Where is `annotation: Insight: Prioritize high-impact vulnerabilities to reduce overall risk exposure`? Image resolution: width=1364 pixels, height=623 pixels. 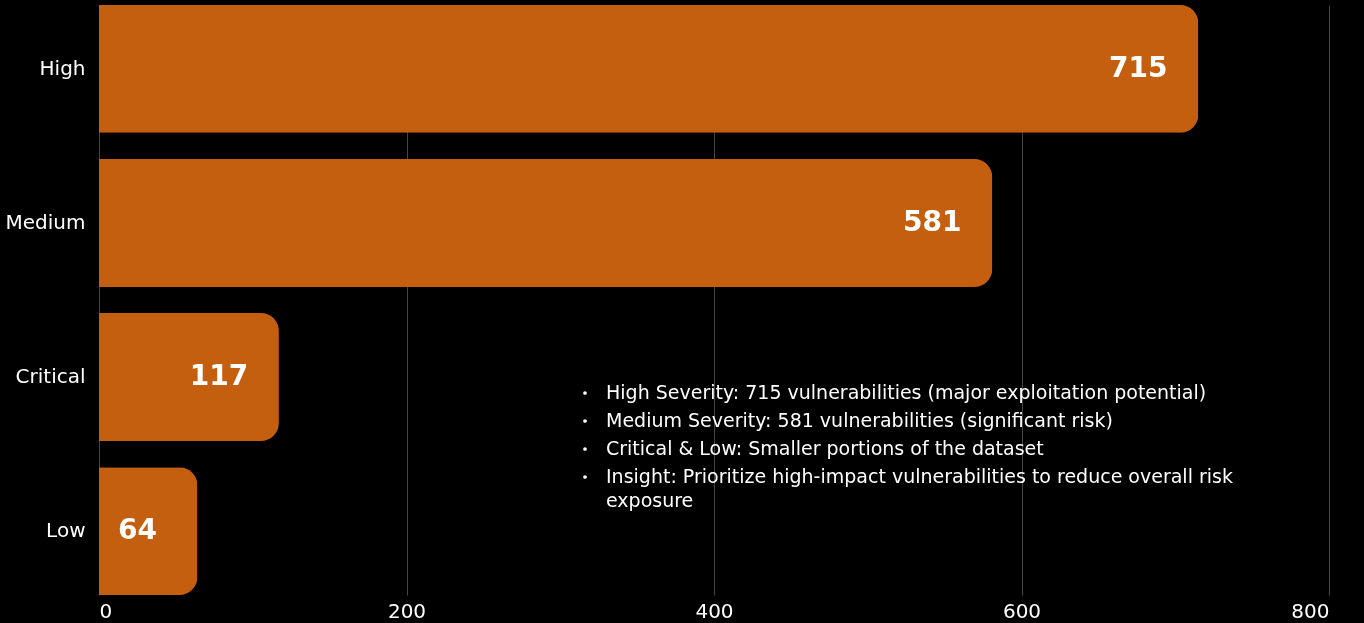 annotation: Insight: Prioritize high-impact vulnerabilities to reduce overall risk exposure is located at coordinates (919, 488).